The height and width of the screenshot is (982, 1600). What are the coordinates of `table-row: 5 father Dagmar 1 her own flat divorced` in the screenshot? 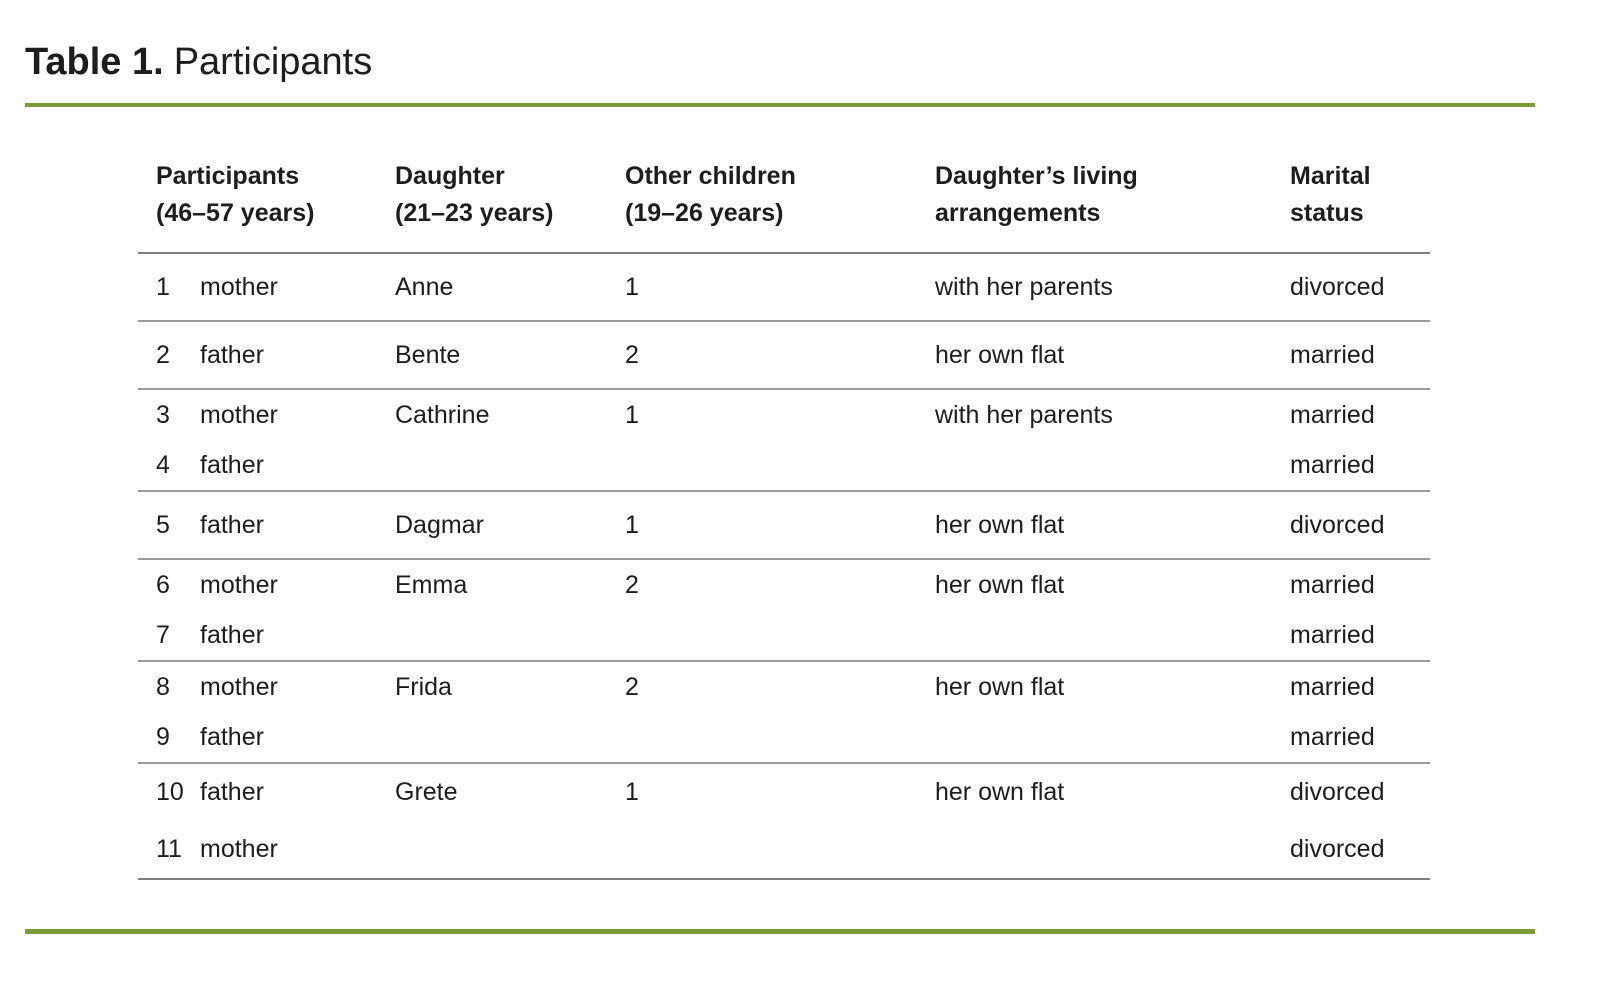 It's located at (784, 526).